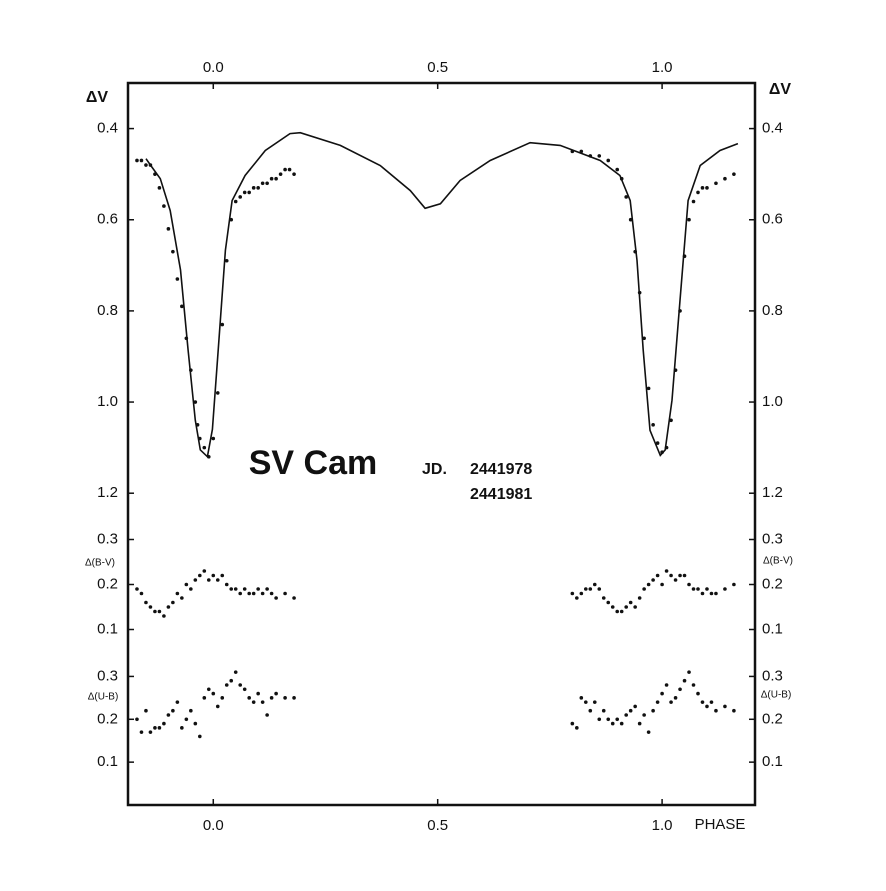 The height and width of the screenshot is (891, 886). I want to click on y-axis-label: ΔV, so click(780, 89).